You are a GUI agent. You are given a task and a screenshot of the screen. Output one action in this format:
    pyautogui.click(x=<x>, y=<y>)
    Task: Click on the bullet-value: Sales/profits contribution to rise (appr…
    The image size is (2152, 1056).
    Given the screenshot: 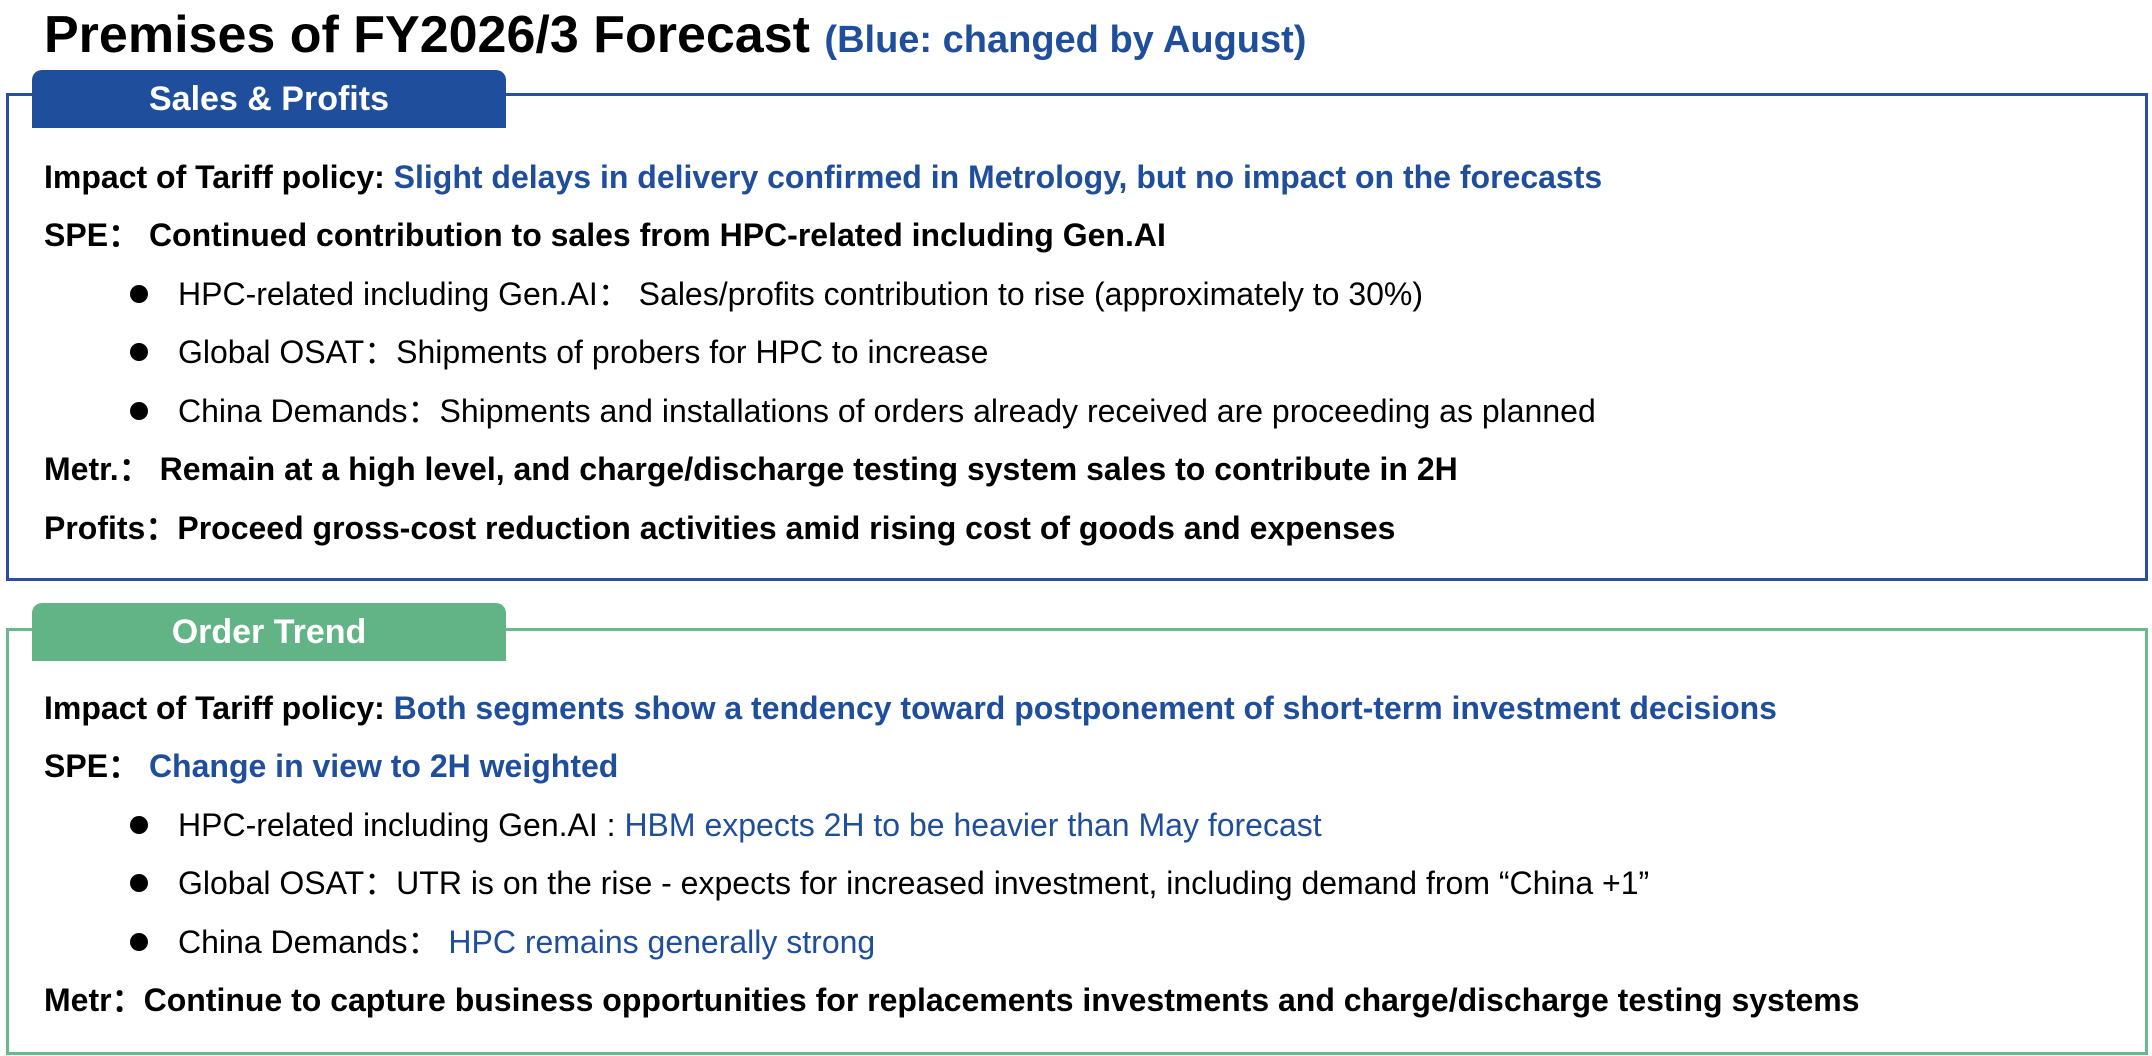 What is the action you would take?
    pyautogui.click(x=1031, y=294)
    